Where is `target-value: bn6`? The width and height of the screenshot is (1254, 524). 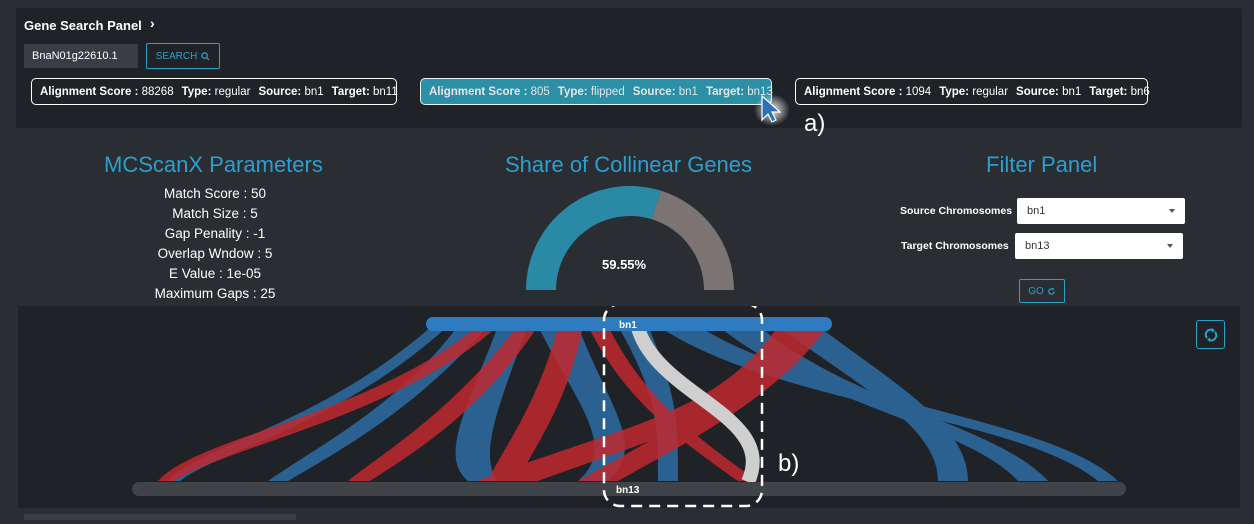
target-value: bn6 is located at coordinates (1140, 91).